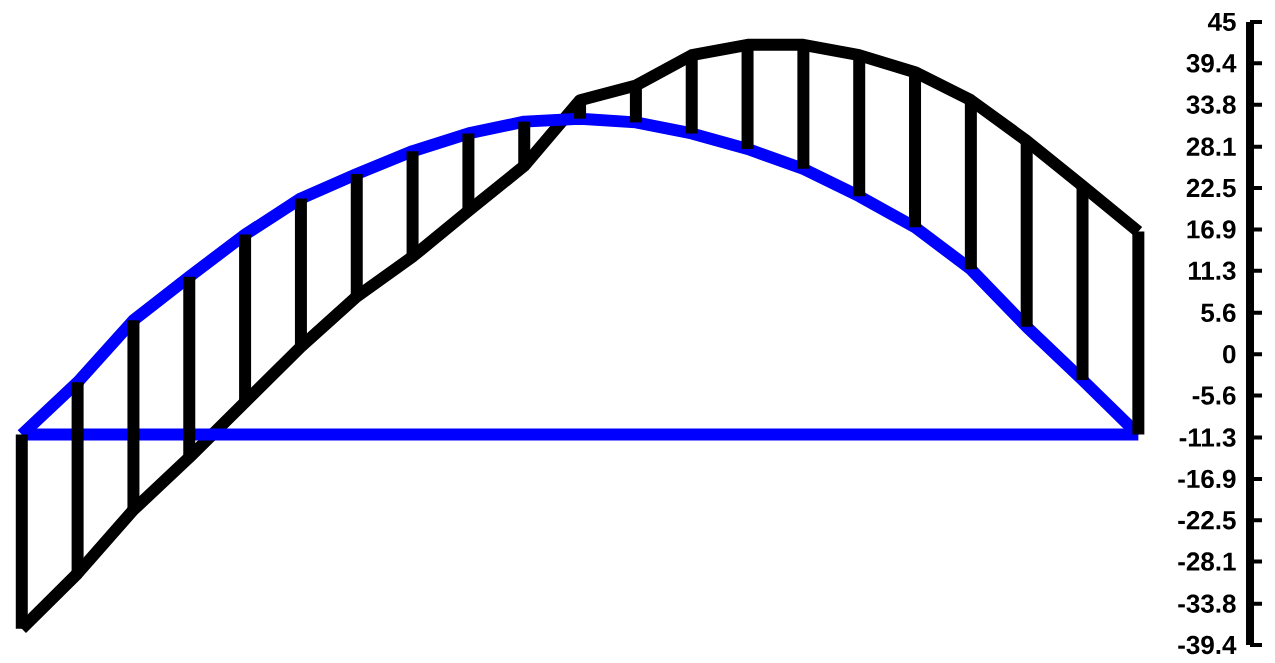  Describe the element at coordinates (1207, 645) in the screenshot. I see `y-tick-label: -39.4` at that location.